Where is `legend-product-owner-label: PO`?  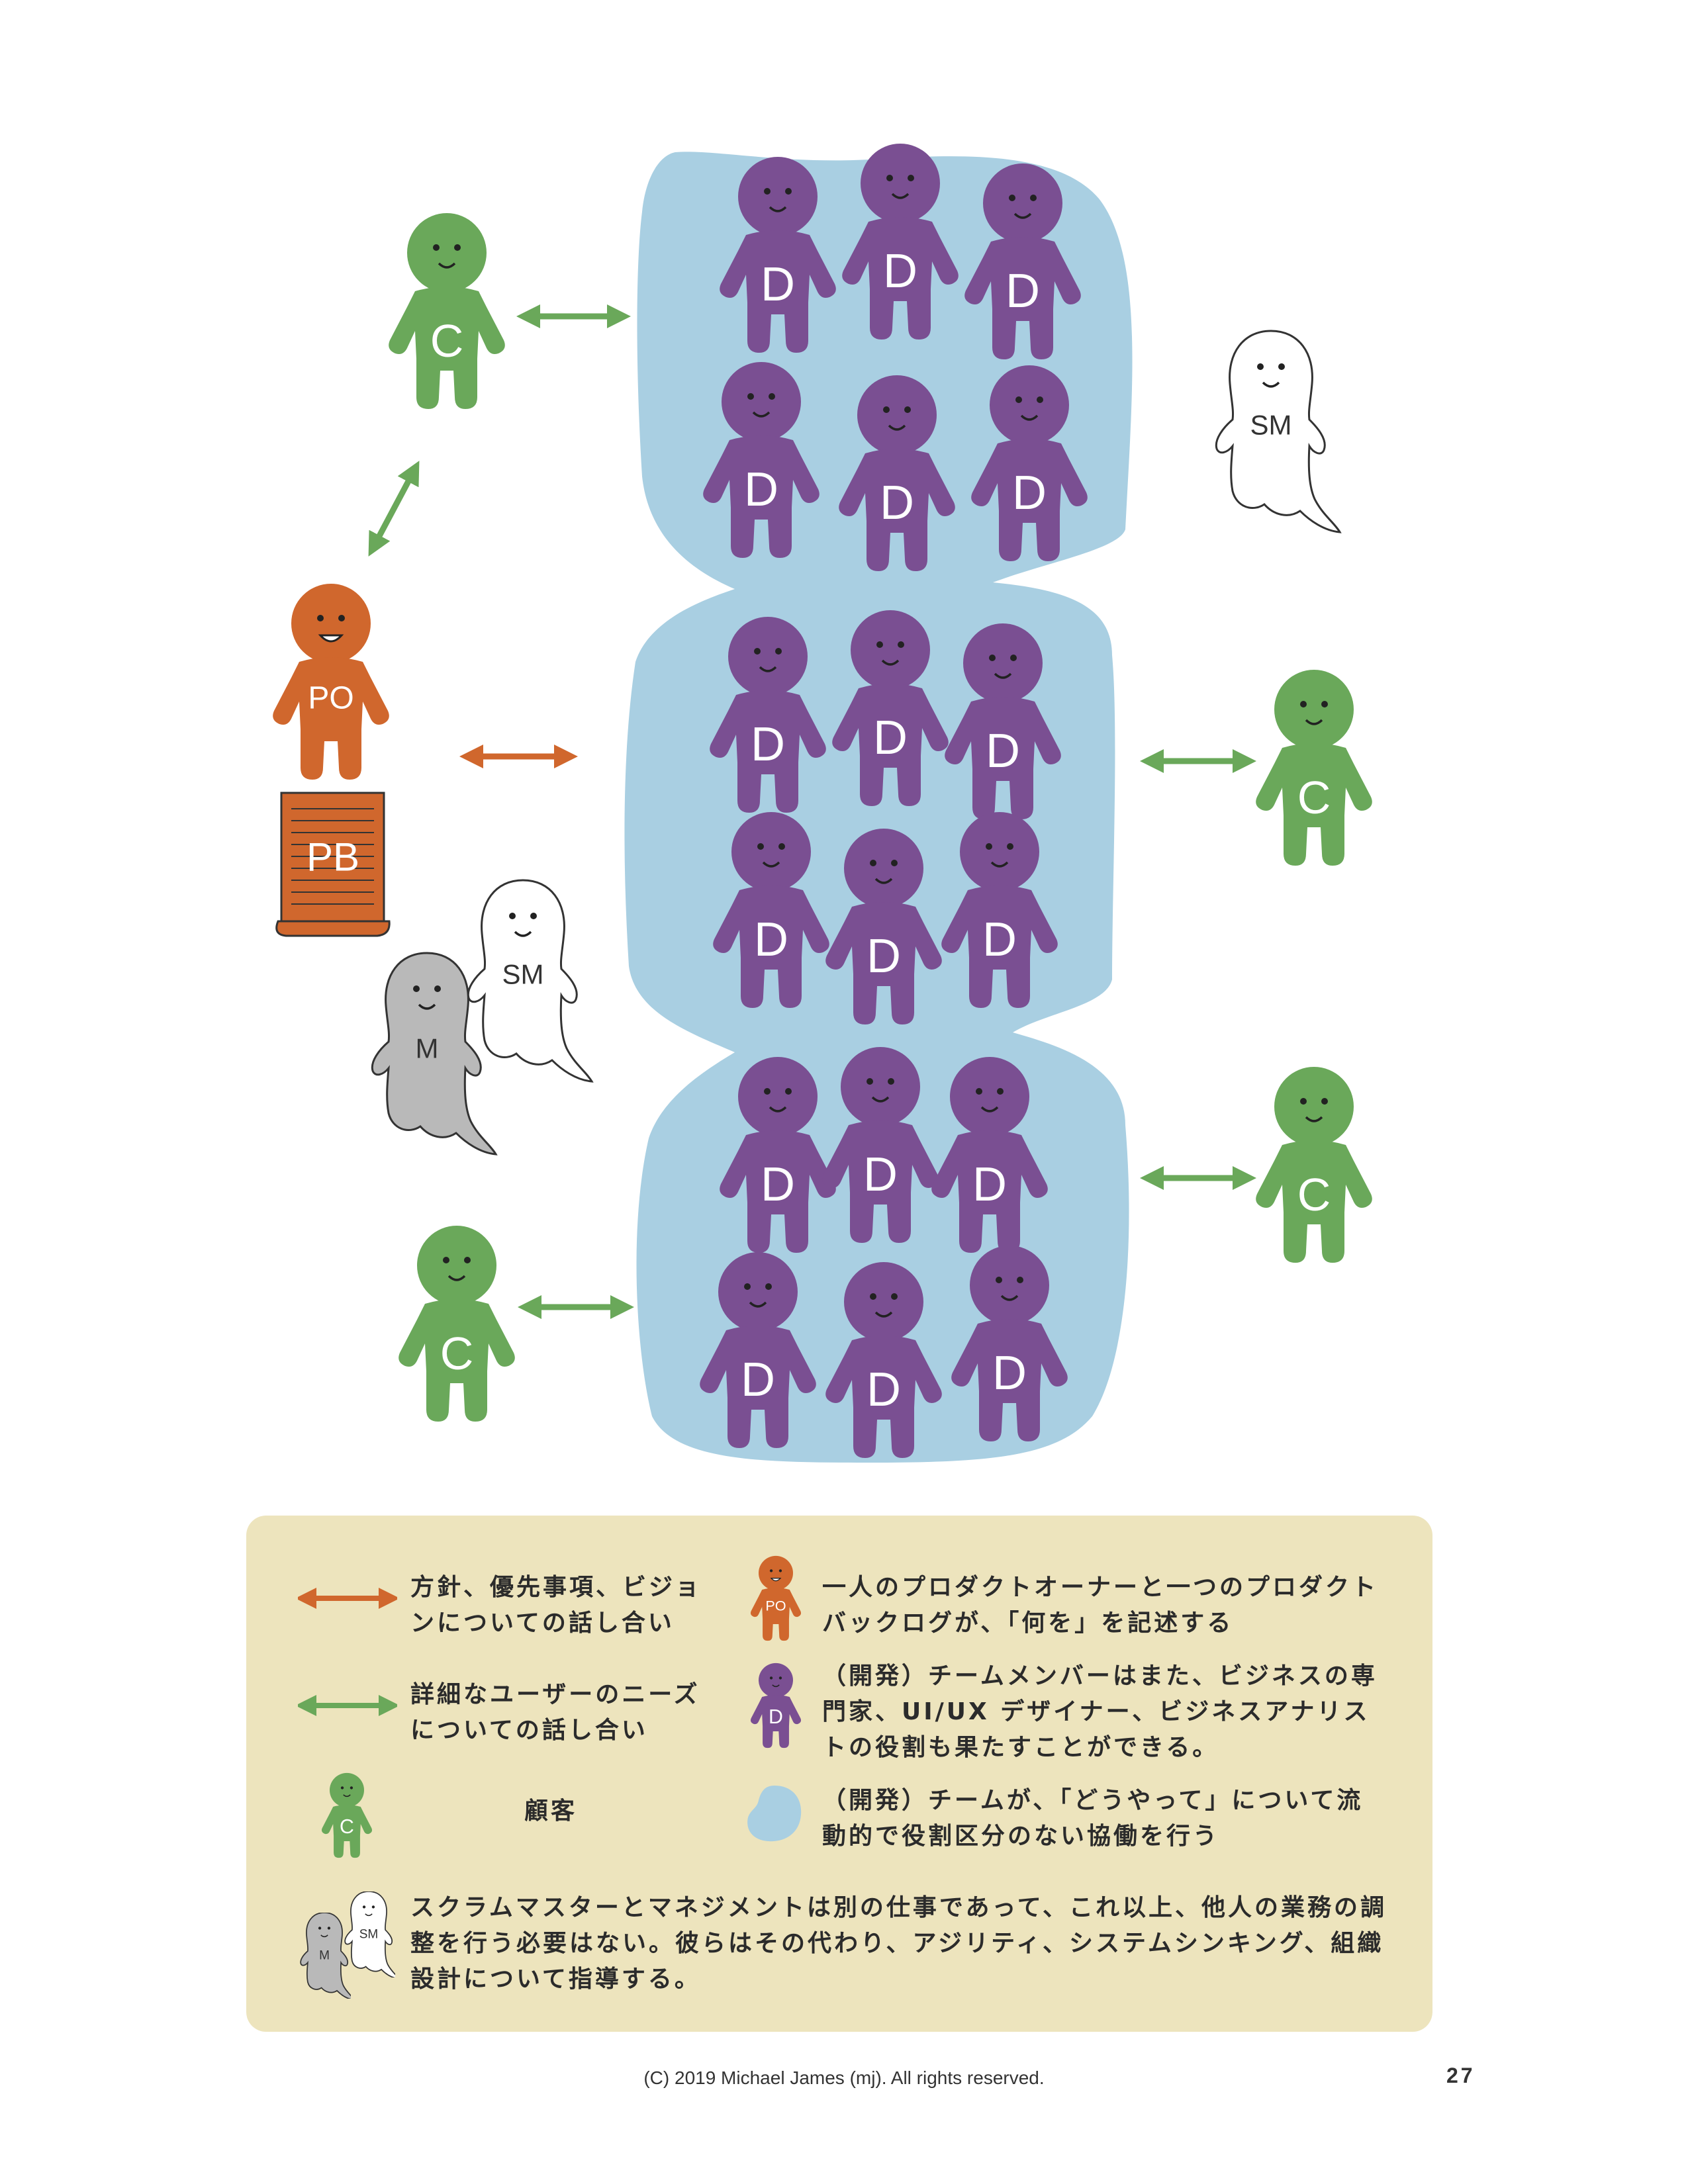 legend-product-owner-label: PO is located at coordinates (775, 1605).